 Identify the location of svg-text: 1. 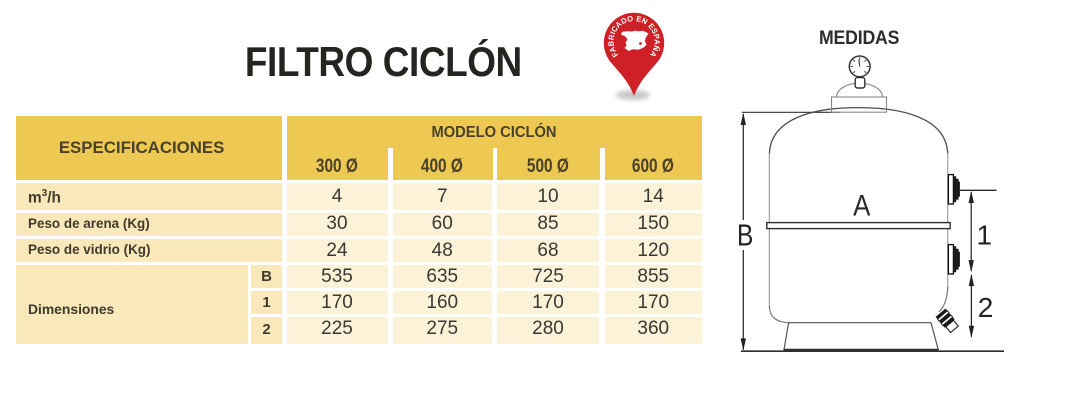
(985, 235).